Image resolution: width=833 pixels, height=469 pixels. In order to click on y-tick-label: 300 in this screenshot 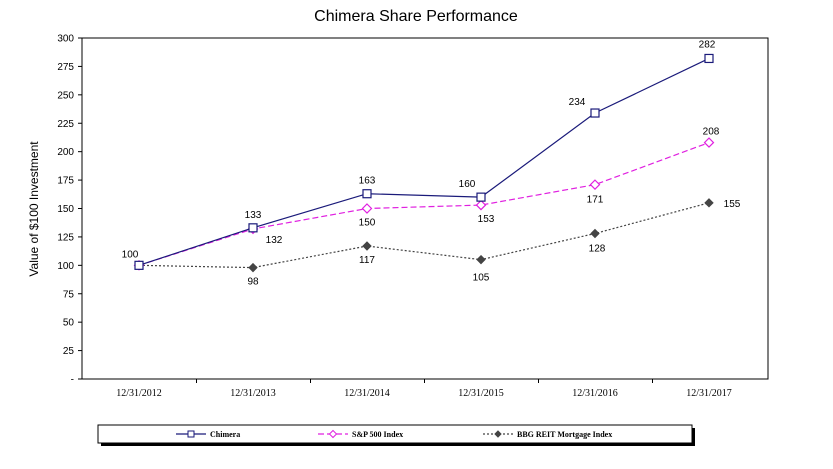, I will do `click(65, 39)`.